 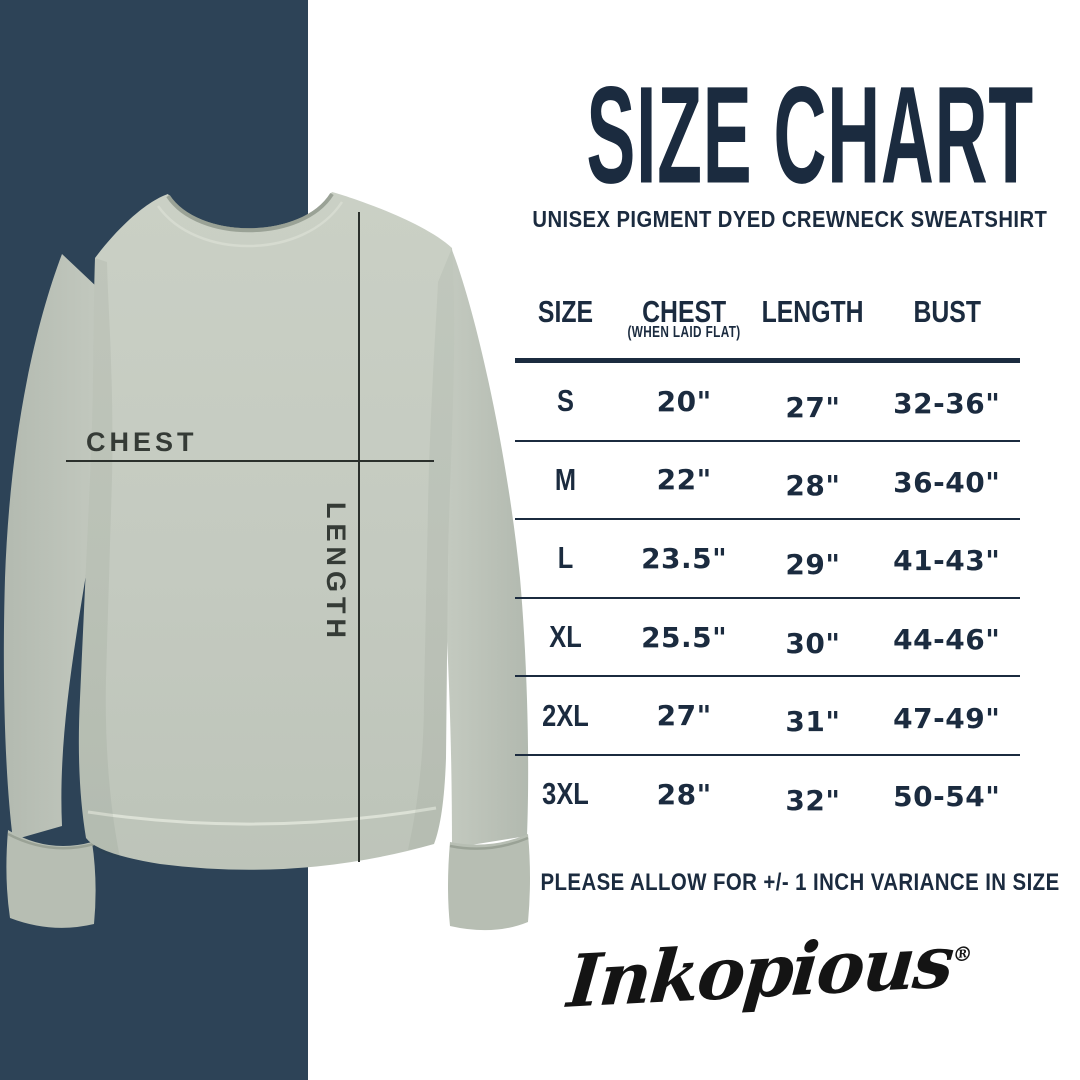 I want to click on size-value: M, so click(x=565, y=479).